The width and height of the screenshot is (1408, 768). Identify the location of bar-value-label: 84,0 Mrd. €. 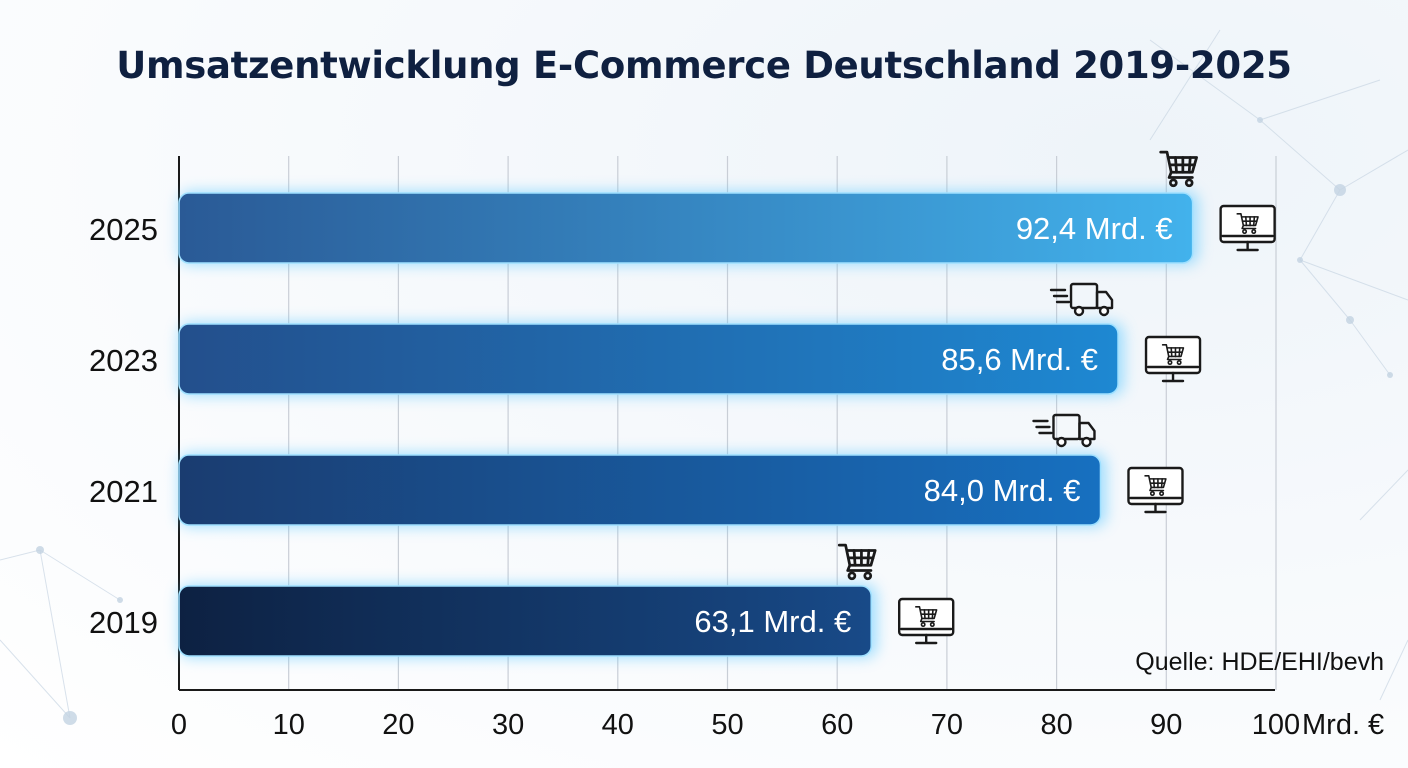
(1002, 490).